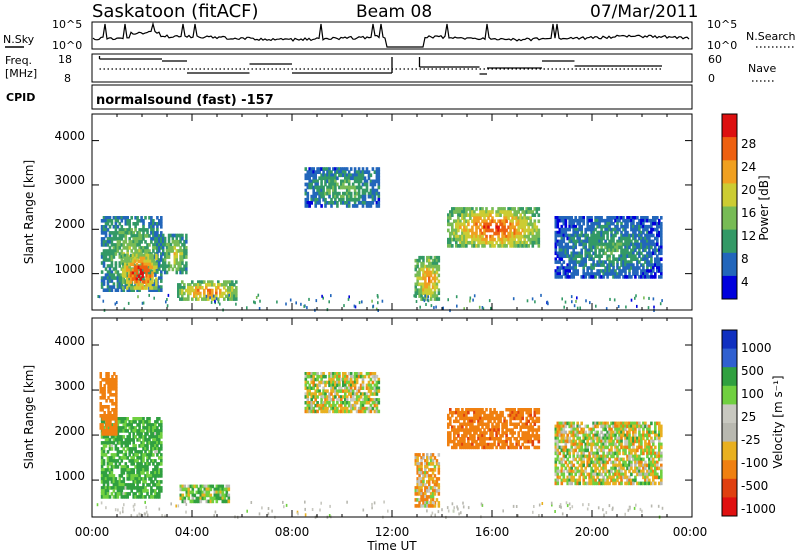 The height and width of the screenshot is (554, 800). What do you see at coordinates (722, 24) in the screenshot?
I see `noise-right-tick-top: 10^5` at bounding box center [722, 24].